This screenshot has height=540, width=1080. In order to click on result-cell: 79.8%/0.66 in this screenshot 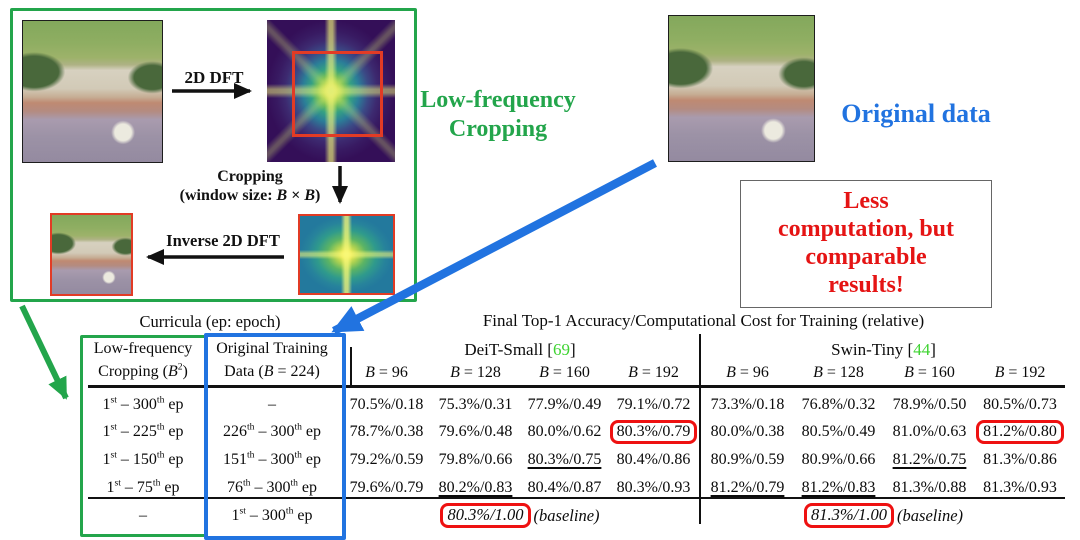, I will do `click(475, 459)`.